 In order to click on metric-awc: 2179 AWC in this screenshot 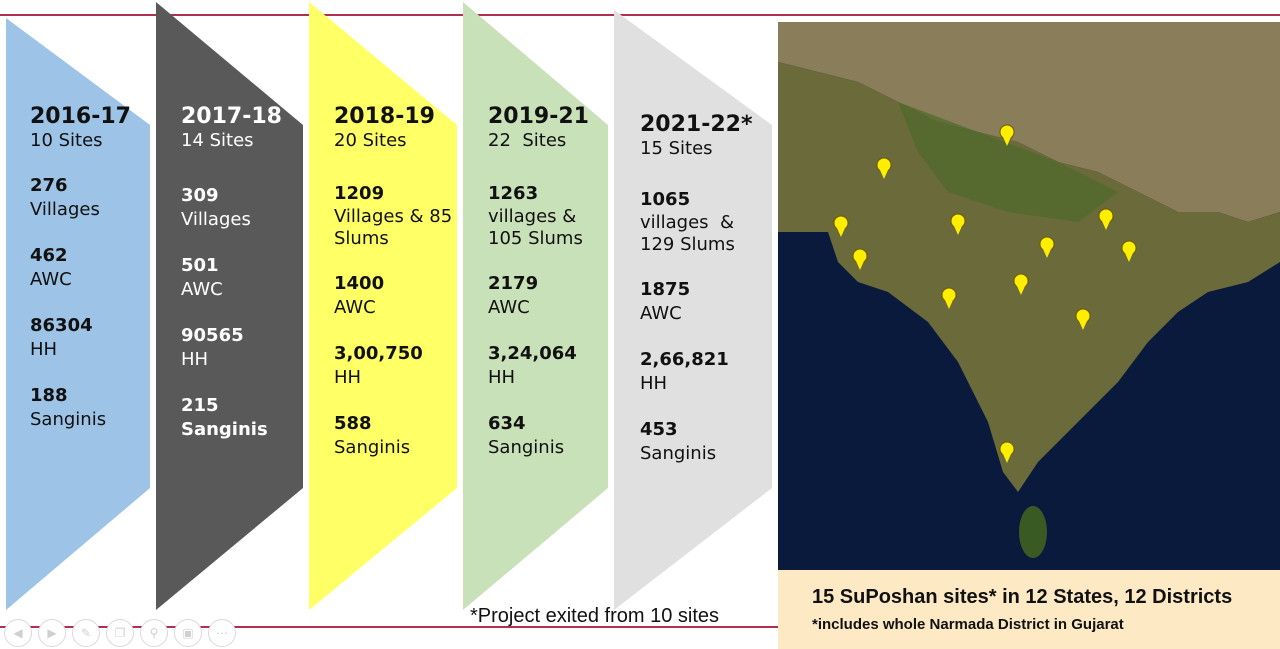, I will do `click(513, 295)`.